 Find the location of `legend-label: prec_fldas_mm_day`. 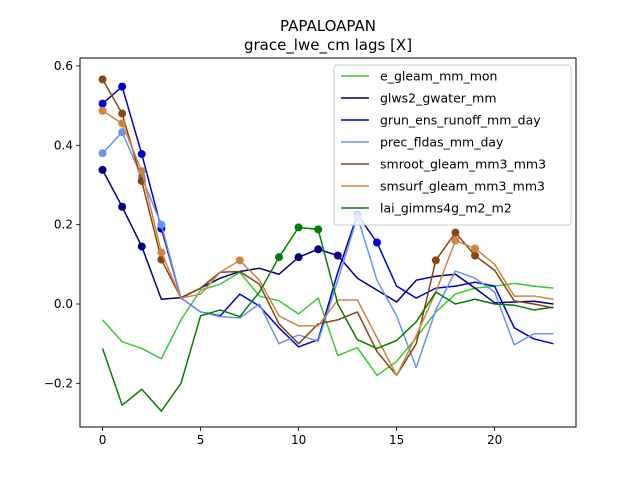

legend-label: prec_fldas_mm_day is located at coordinates (442, 142).